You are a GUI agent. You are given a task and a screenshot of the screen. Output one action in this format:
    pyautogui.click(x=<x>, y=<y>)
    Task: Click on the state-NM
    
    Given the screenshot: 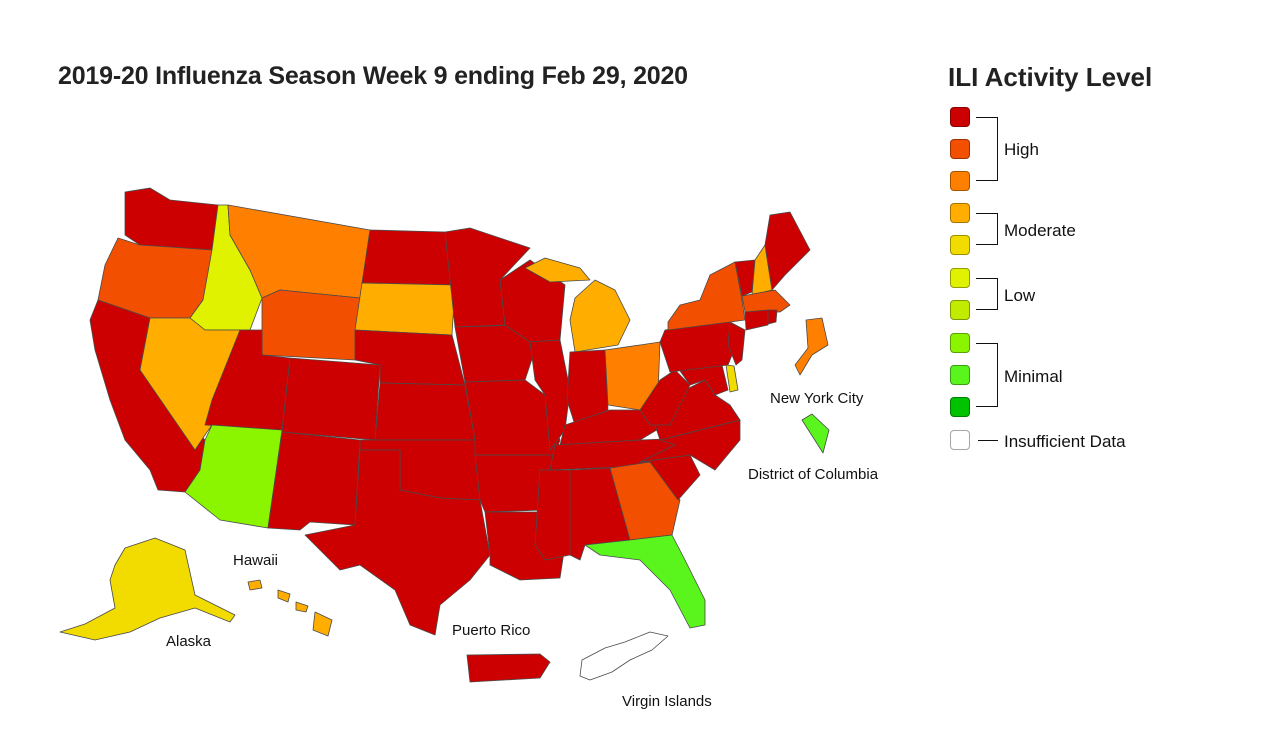 What is the action you would take?
    pyautogui.click(x=314, y=481)
    